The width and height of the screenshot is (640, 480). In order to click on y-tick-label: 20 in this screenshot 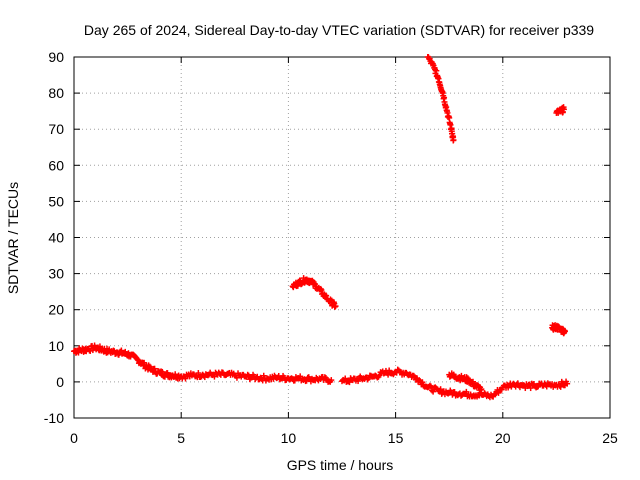, I will do `click(56, 310)`.